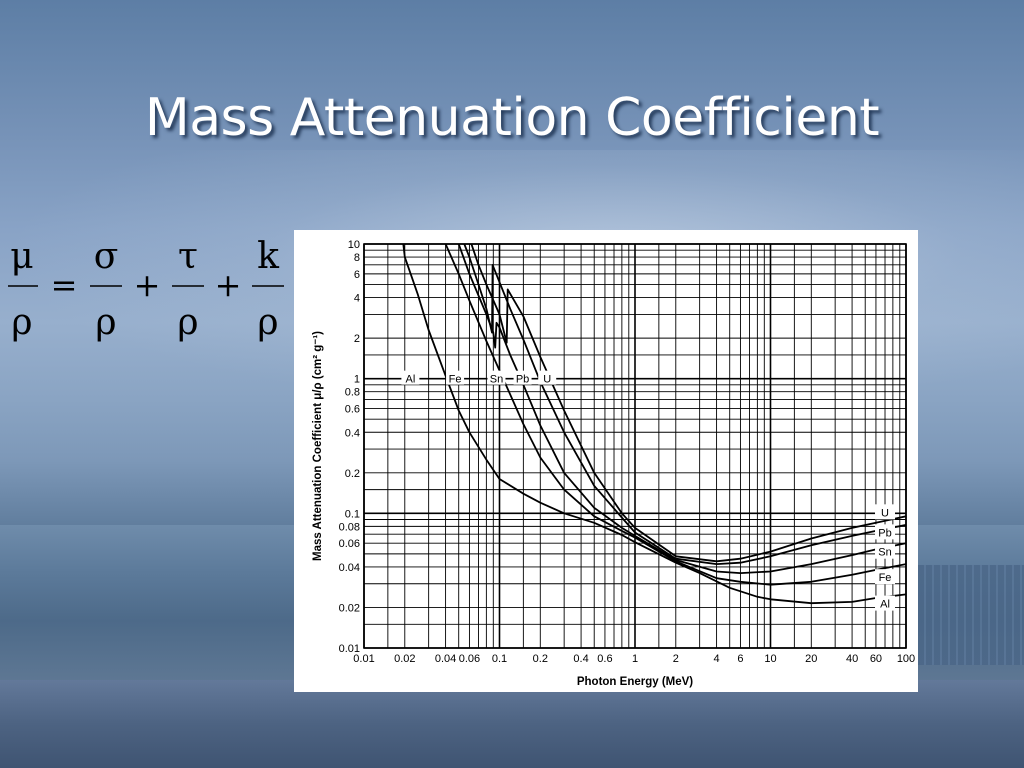  What do you see at coordinates (352, 410) in the screenshot?
I see `y-tick-label: 0.6` at bounding box center [352, 410].